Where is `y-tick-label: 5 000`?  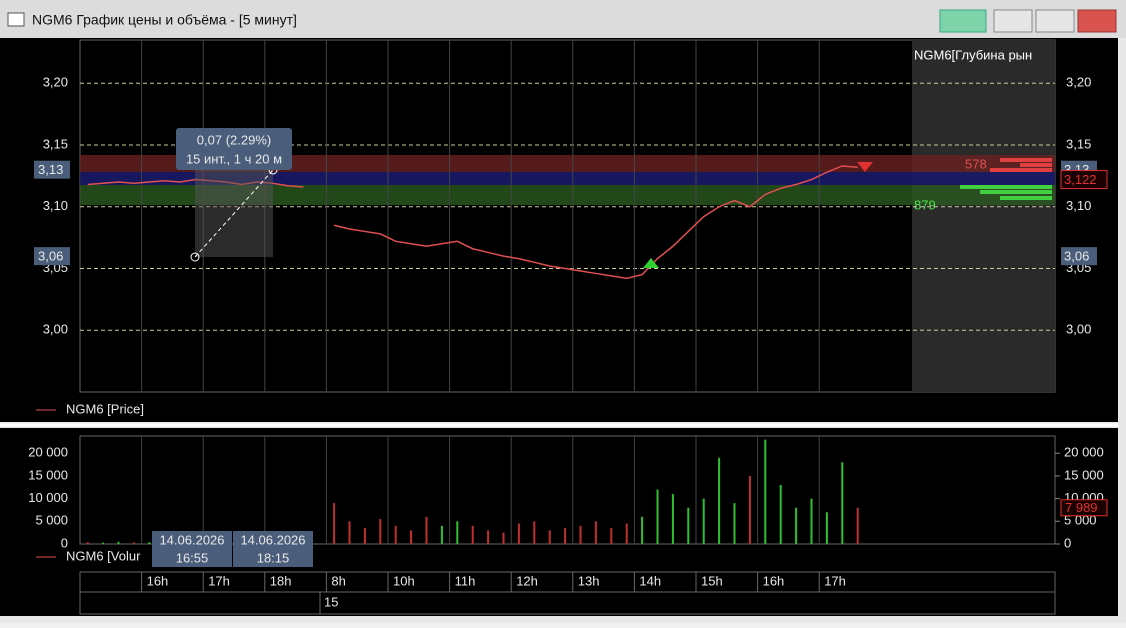
y-tick-label: 5 000 is located at coordinates (51, 520).